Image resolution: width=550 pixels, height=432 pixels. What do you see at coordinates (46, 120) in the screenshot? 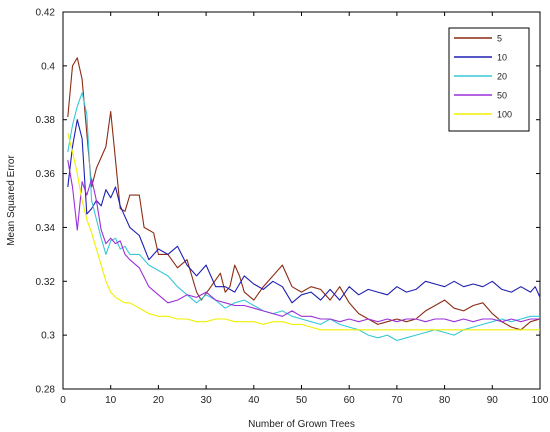
I see `y-tick-label: 0.38` at bounding box center [46, 120].